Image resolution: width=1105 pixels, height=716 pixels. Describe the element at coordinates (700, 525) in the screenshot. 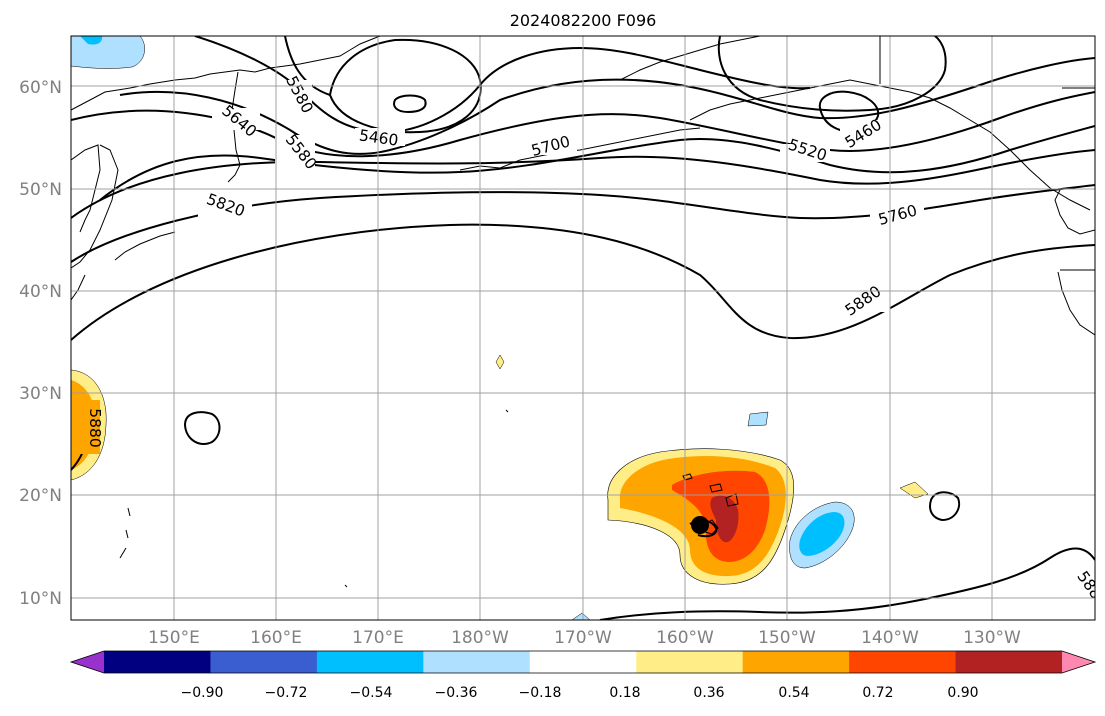

I see `storm-center-marker` at that location.